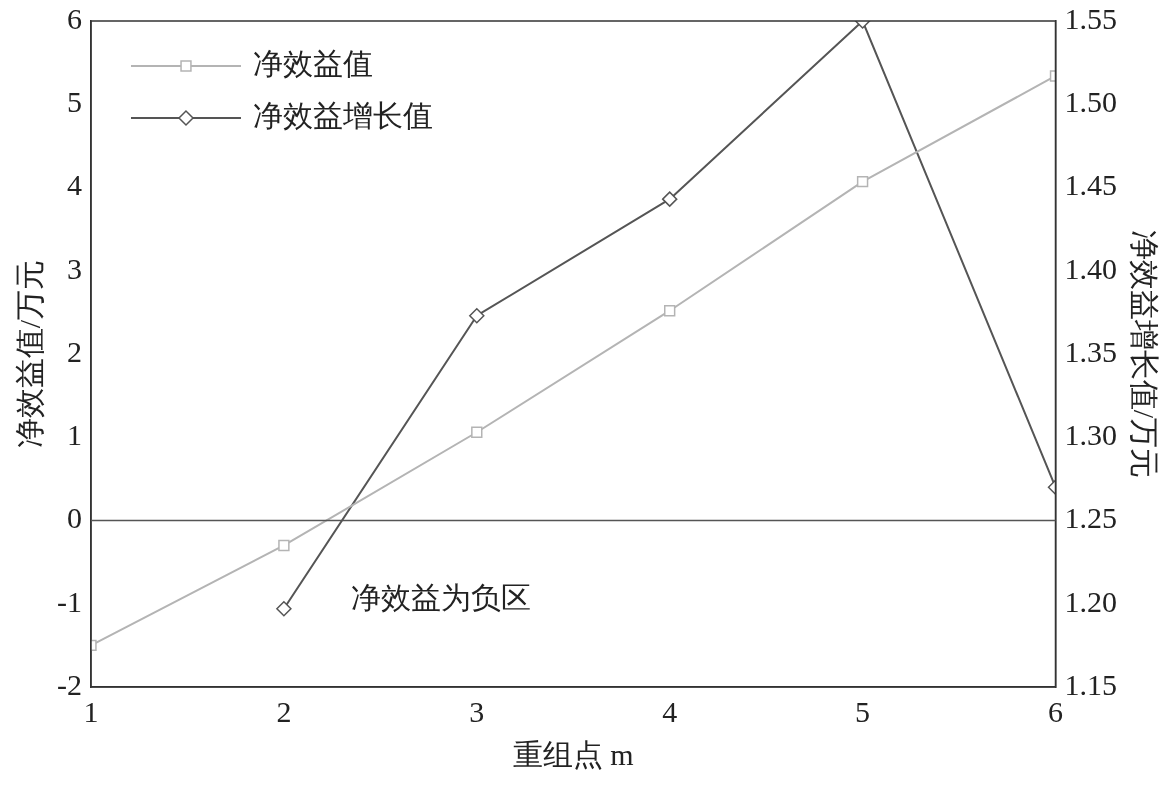 The width and height of the screenshot is (1174, 789). Describe the element at coordinates (1090, 684) in the screenshot. I see `y2-tick-label: 1.15` at that location.